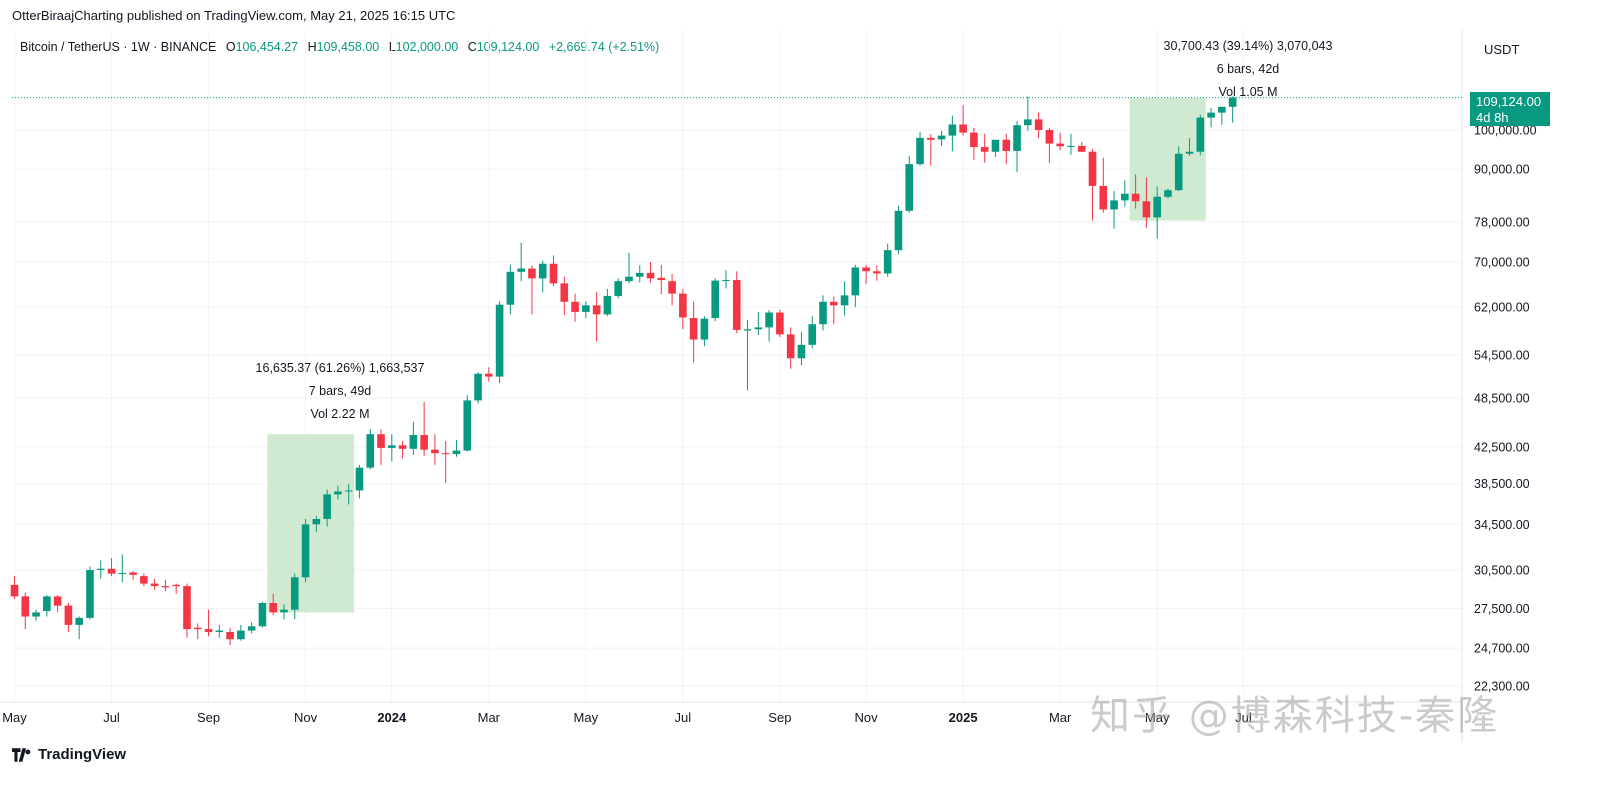 The height and width of the screenshot is (791, 1600). Describe the element at coordinates (1502, 49) in the screenshot. I see `currency-label: USDT` at that location.